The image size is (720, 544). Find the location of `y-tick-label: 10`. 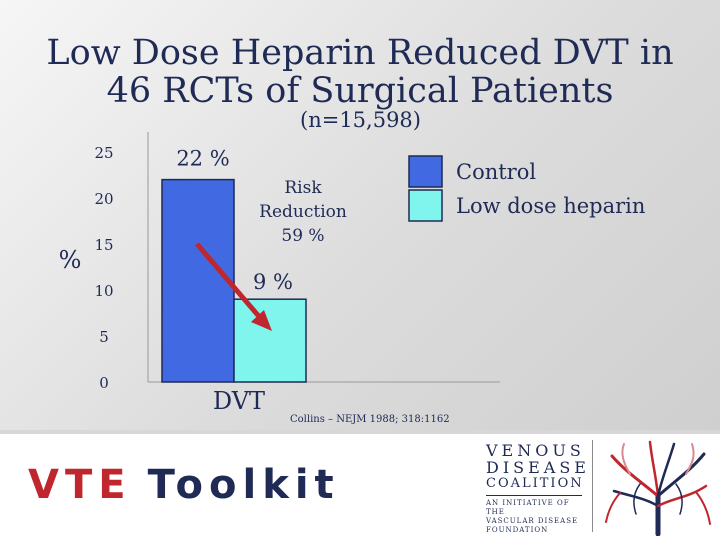

y-tick-label: 10 is located at coordinates (103, 291).